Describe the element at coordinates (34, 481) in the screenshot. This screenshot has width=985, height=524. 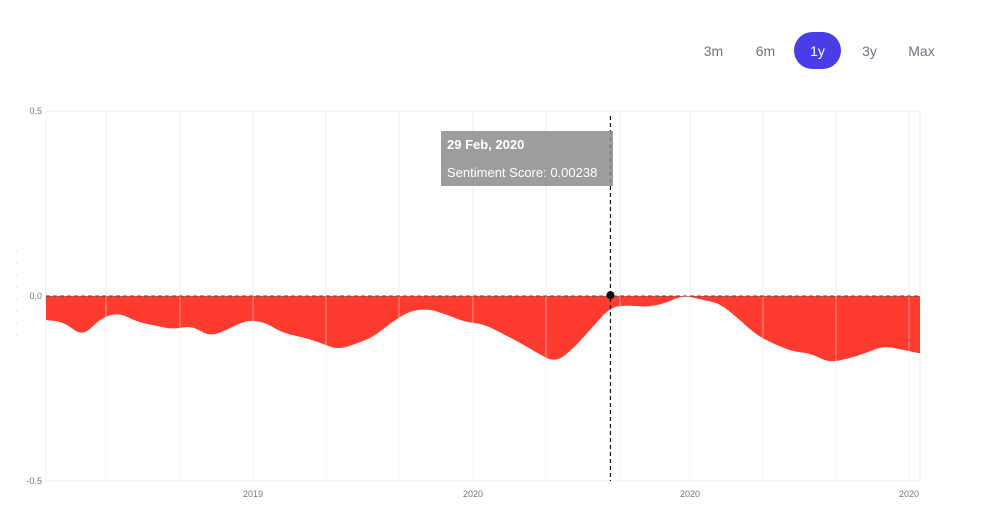
I see `y-tick-bottom: -0.5` at that location.